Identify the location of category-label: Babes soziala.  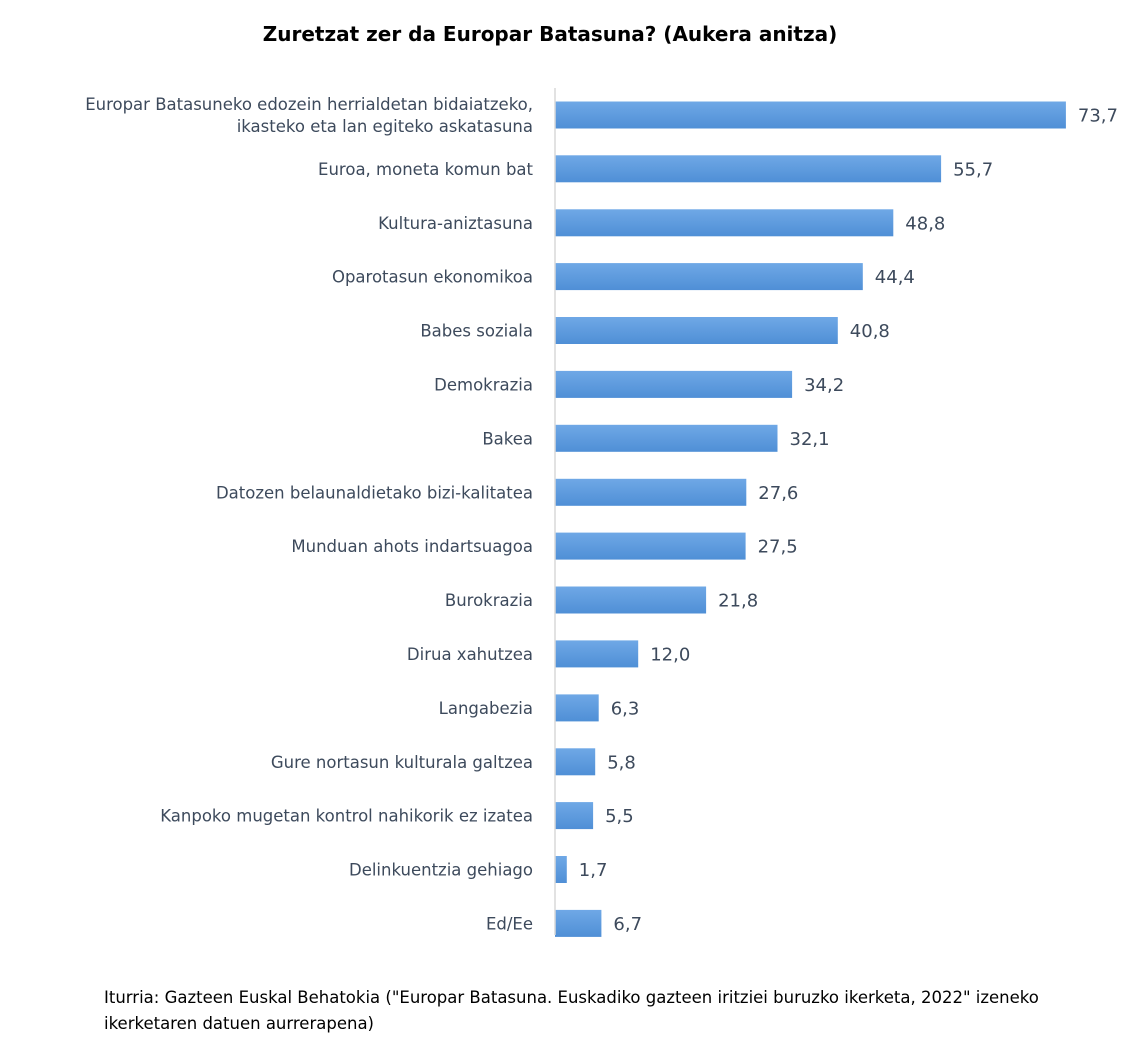
(476, 331).